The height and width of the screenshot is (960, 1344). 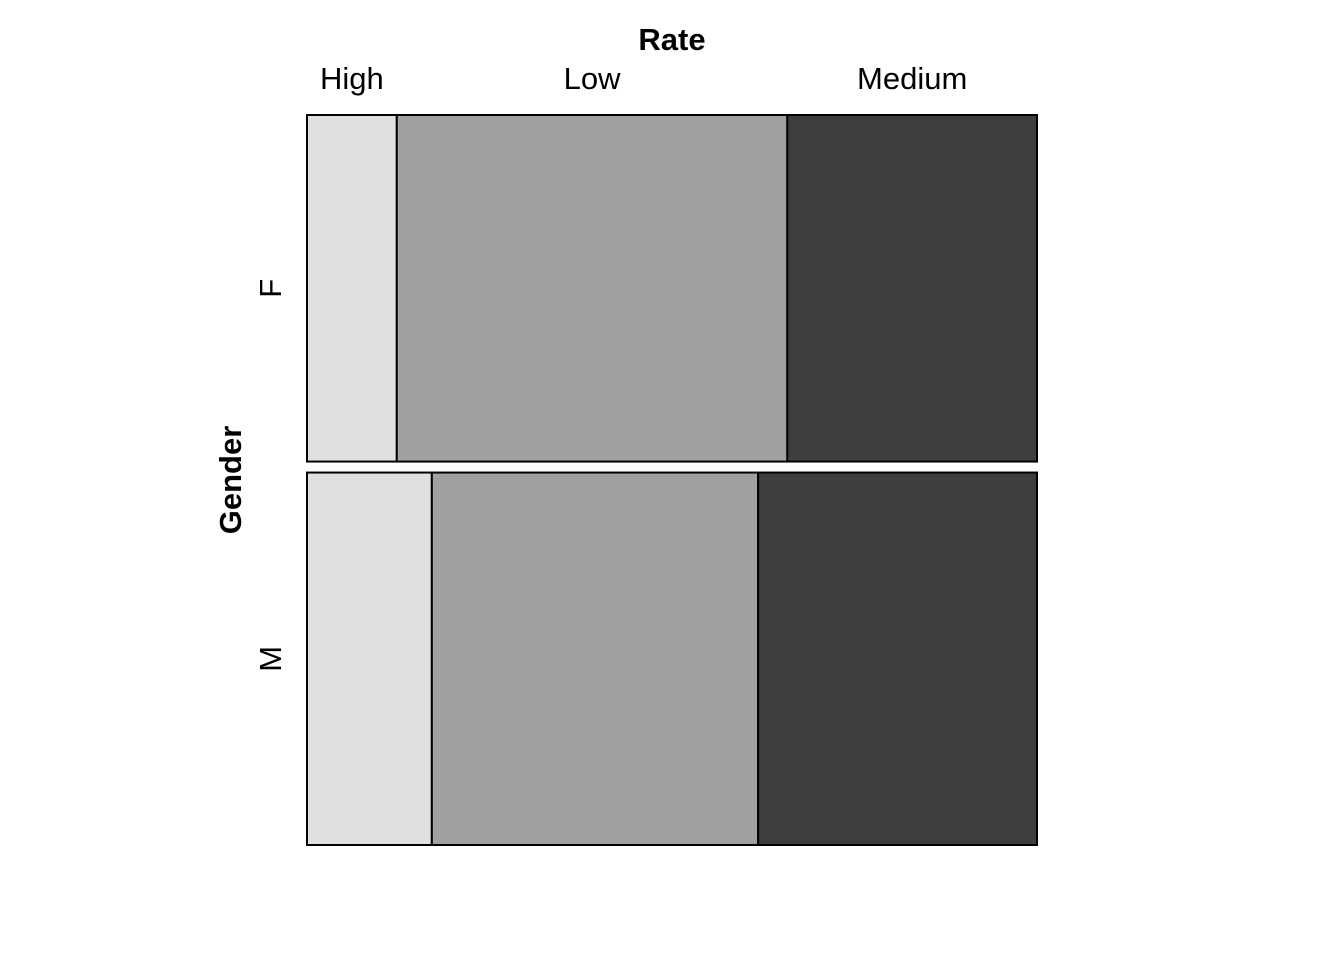 I want to click on tile-m-medium, so click(x=897, y=658).